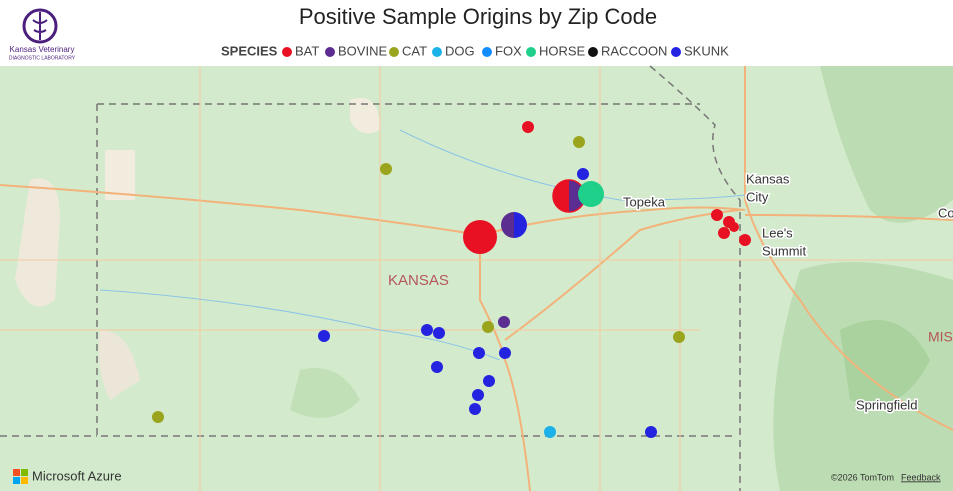  I want to click on brand: Microsoft Azure, so click(77, 475).